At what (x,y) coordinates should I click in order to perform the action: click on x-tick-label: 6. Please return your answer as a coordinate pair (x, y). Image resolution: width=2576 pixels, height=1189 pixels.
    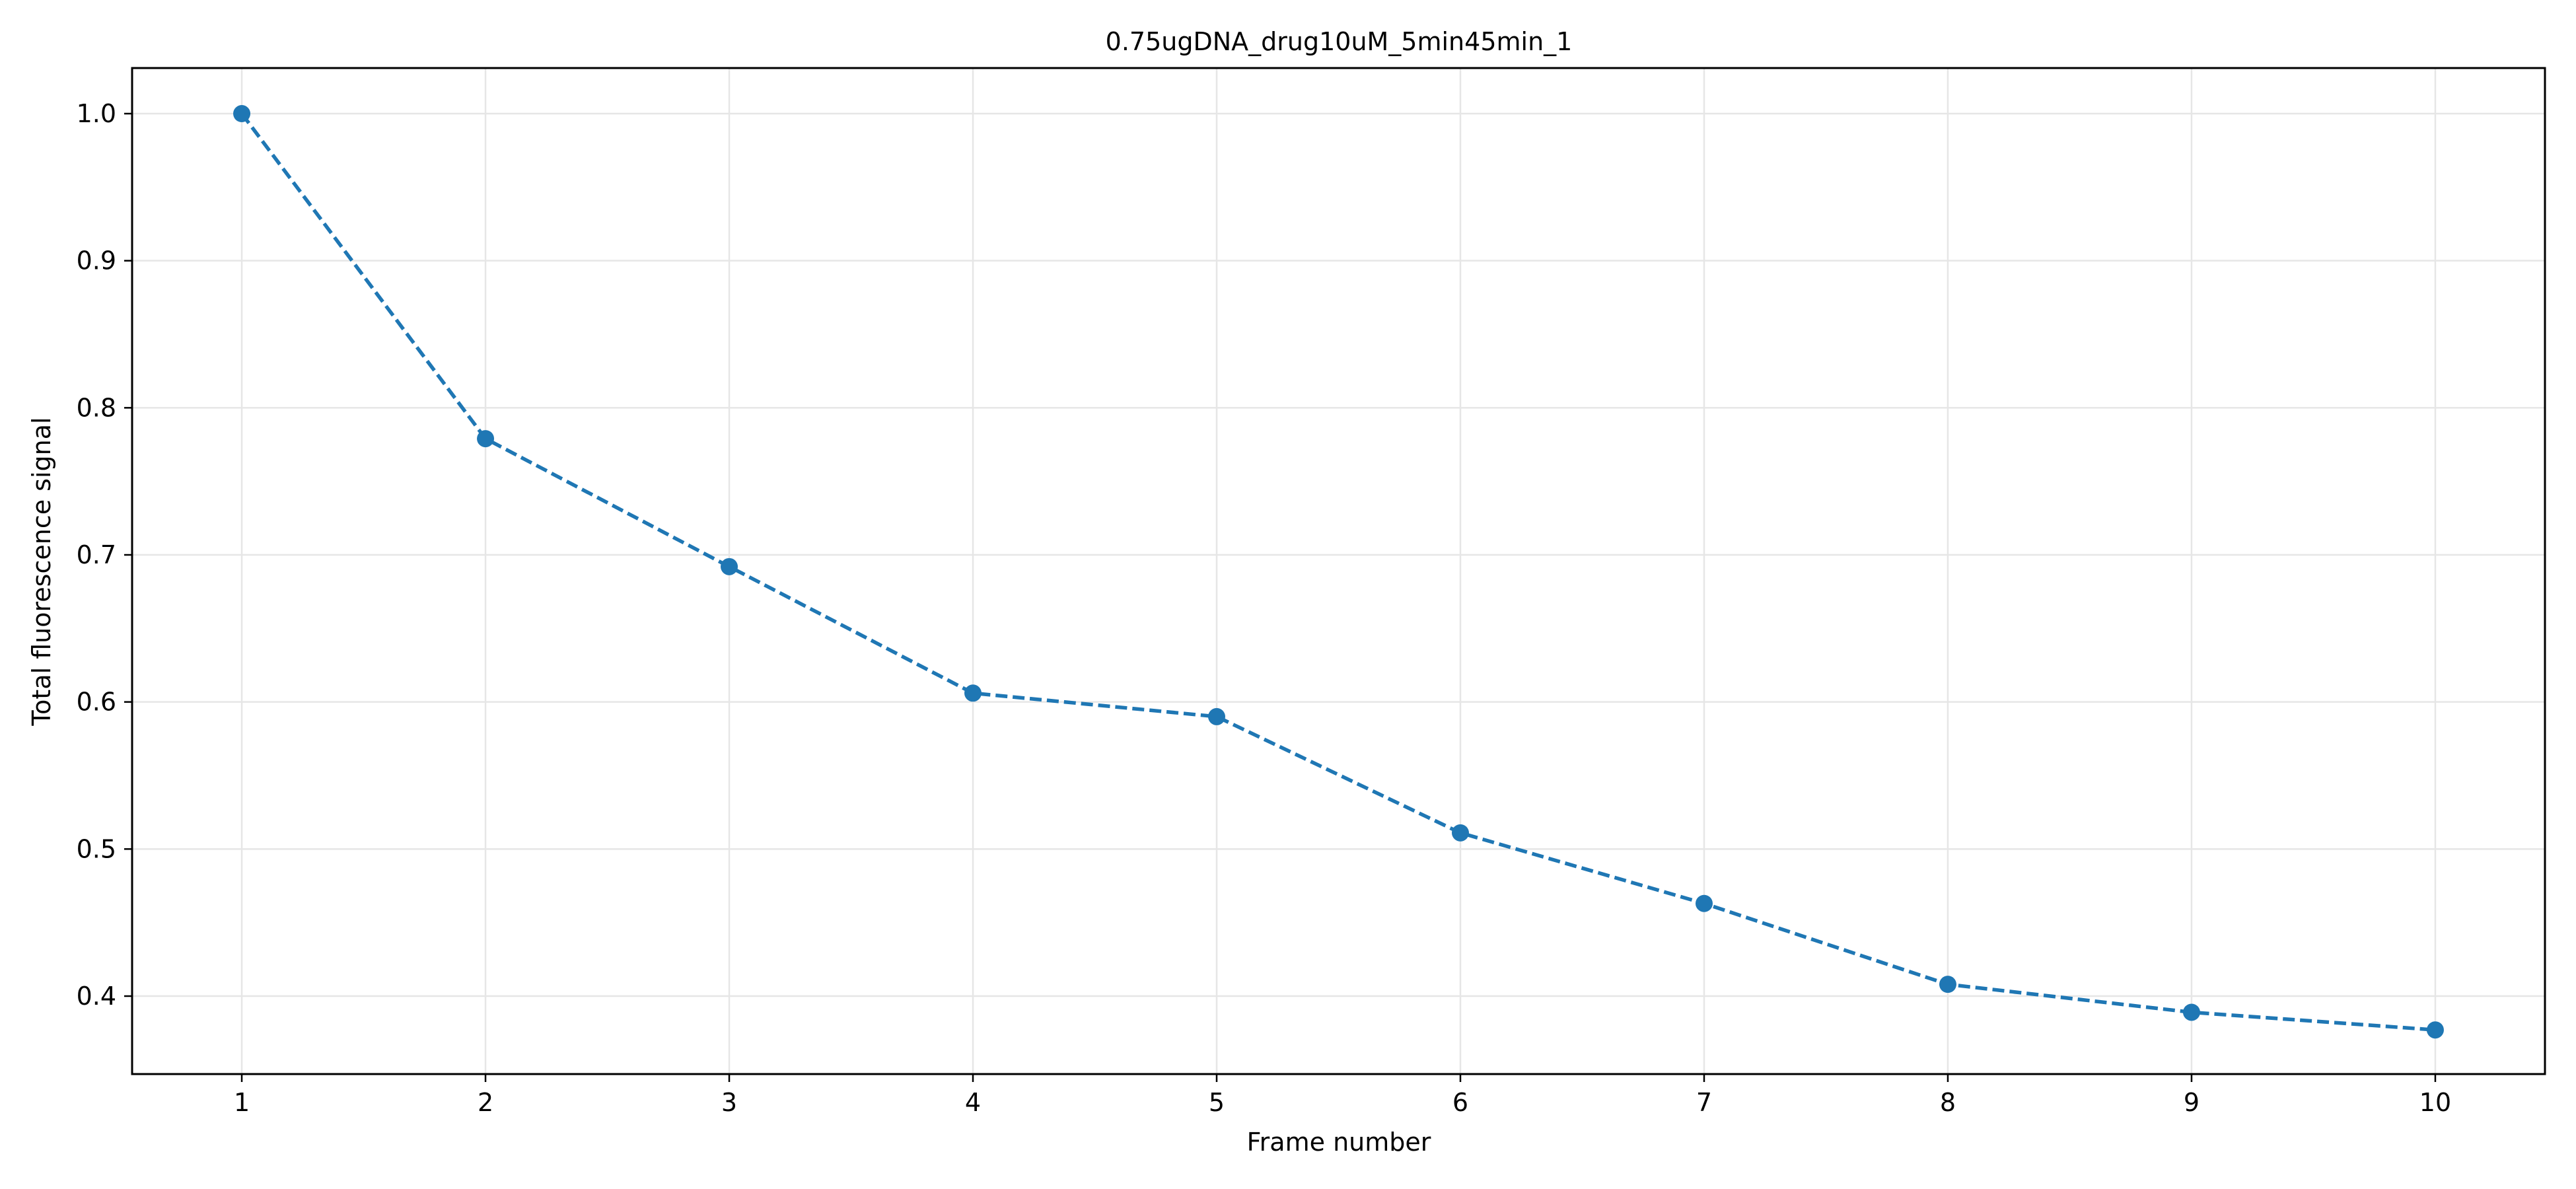
    Looking at the image, I should click on (1460, 1102).